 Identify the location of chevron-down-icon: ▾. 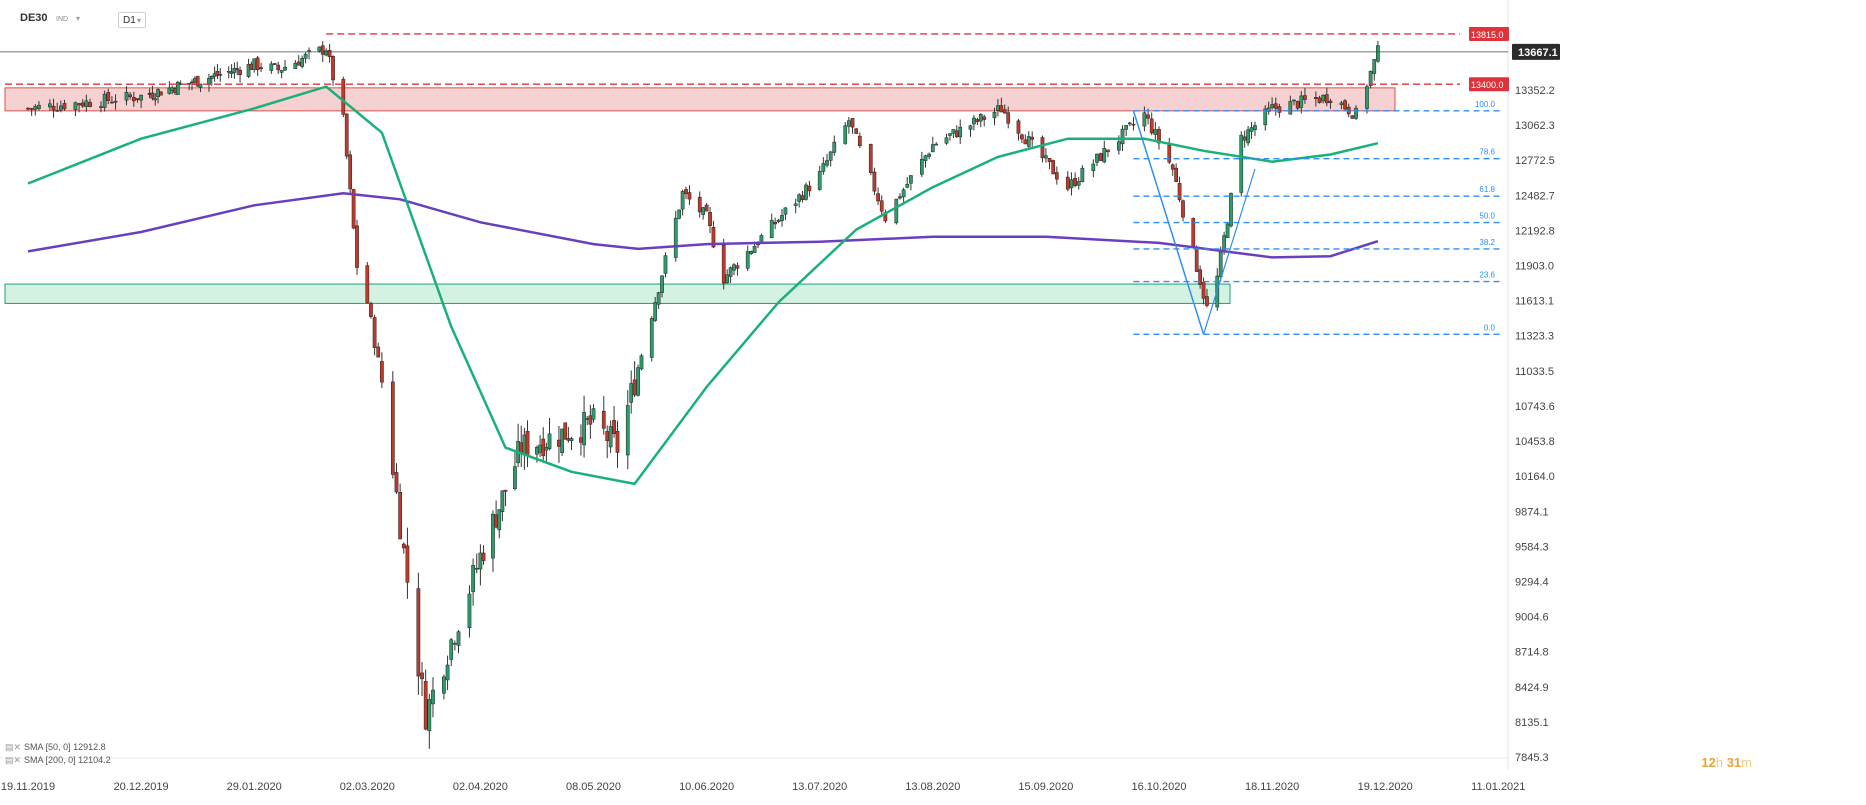
(78, 18).